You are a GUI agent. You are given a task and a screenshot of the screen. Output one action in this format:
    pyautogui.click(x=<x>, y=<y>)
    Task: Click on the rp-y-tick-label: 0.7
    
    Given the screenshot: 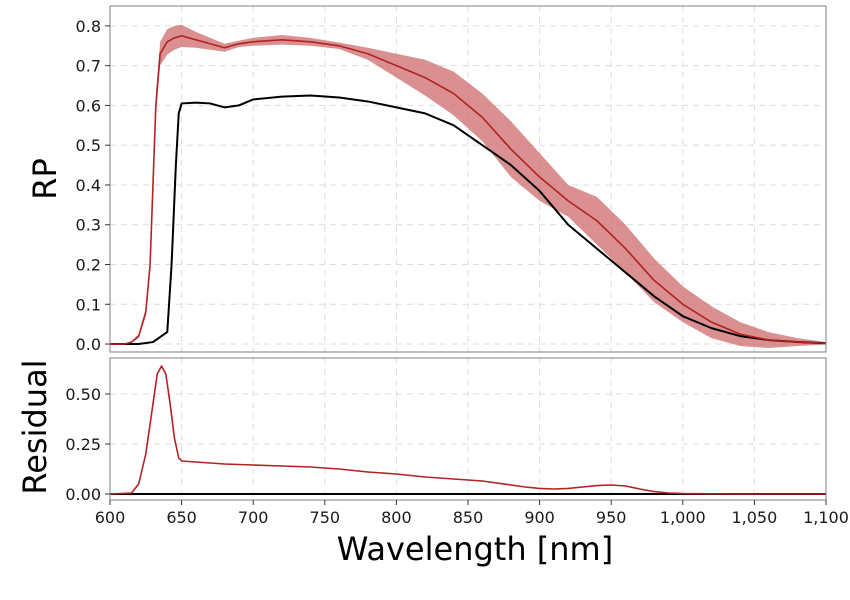 What is the action you would take?
    pyautogui.click(x=88, y=66)
    